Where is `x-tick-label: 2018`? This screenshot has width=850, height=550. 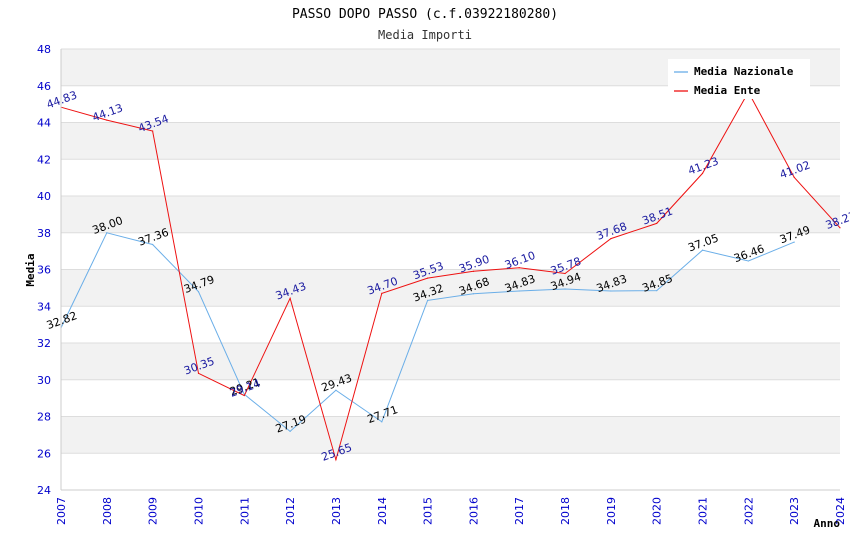 x-tick-label: 2018 is located at coordinates (565, 511).